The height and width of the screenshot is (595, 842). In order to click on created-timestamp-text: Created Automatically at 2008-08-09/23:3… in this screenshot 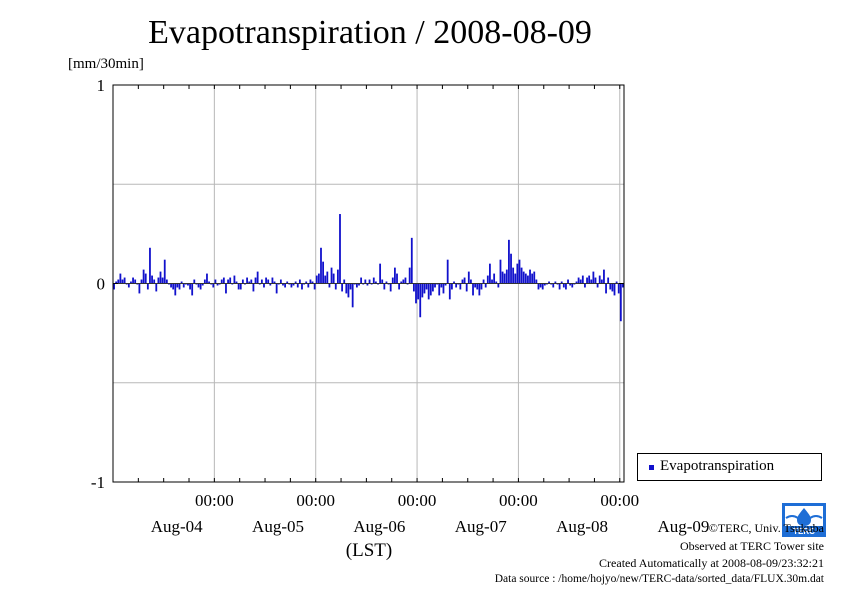, I will do `click(711, 563)`.